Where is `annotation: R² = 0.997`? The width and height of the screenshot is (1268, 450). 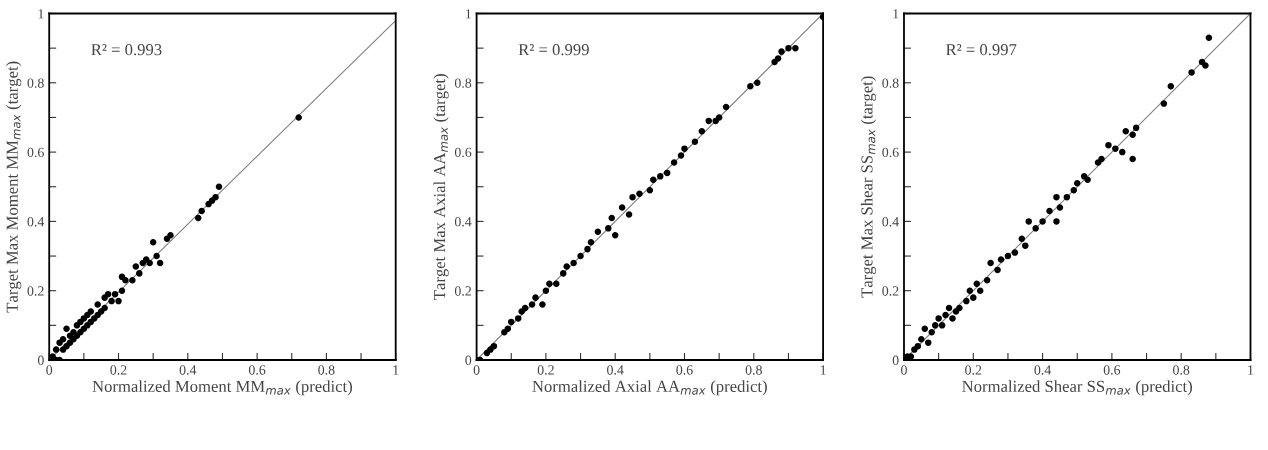
annotation: R² = 0.997 is located at coordinates (981, 50).